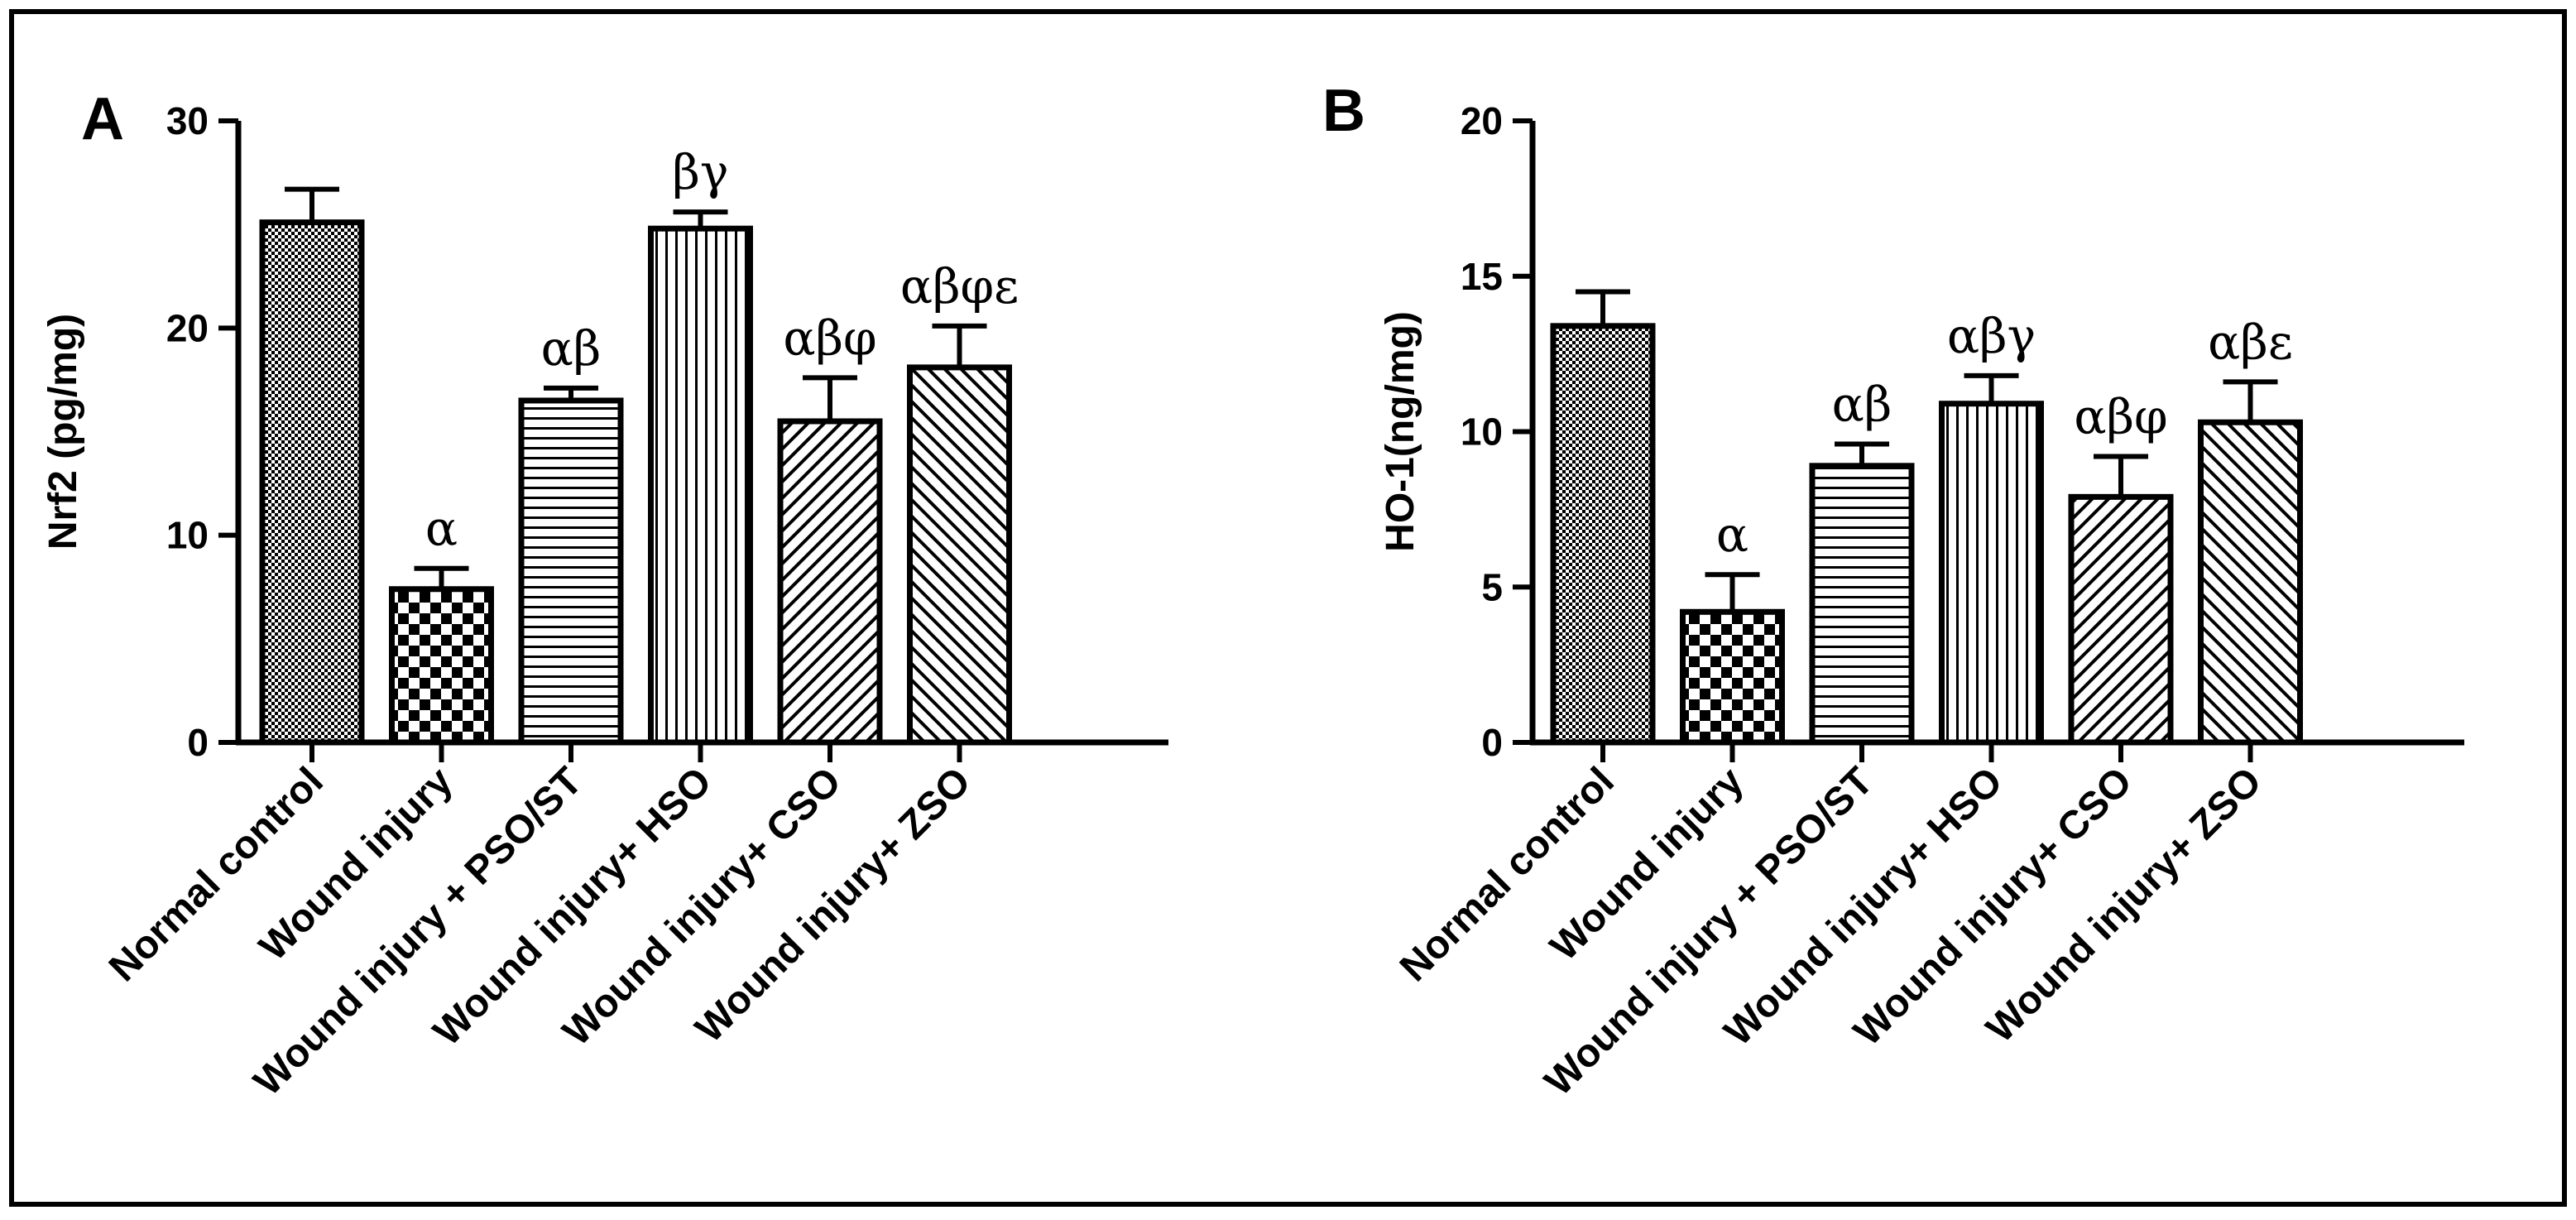 Image resolution: width=2576 pixels, height=1220 pixels. Describe the element at coordinates (1482, 277) in the screenshot. I see `panel-b-y-tick-label: 15` at that location.